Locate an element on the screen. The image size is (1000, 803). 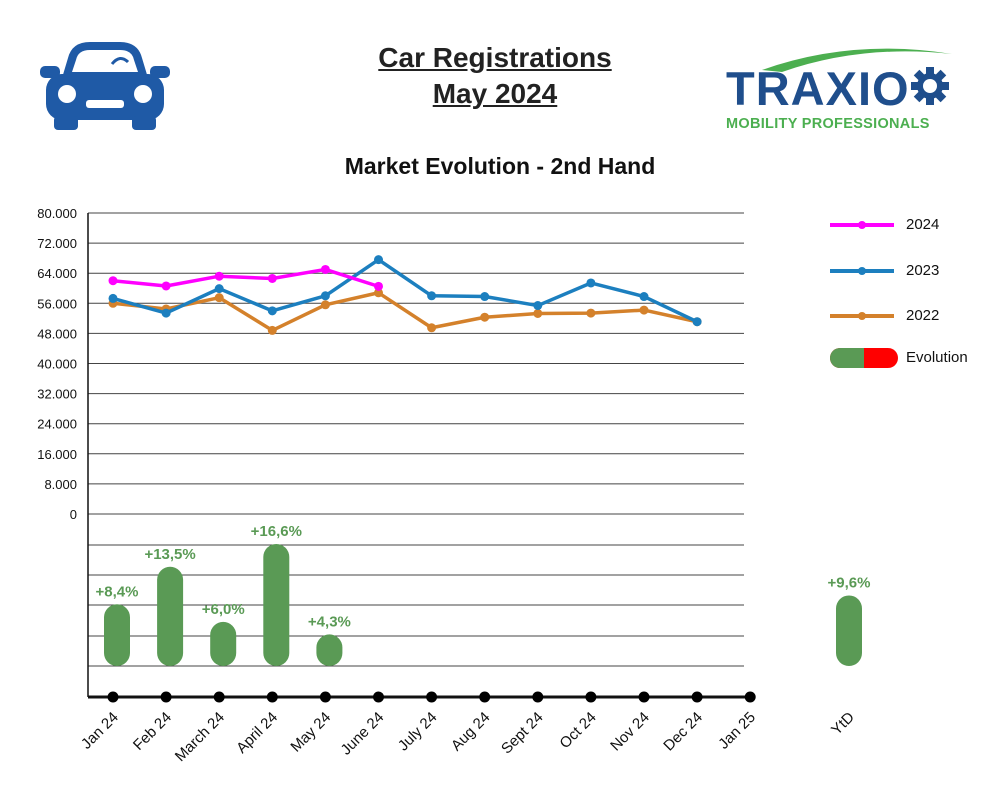
series-line-2023 is located at coordinates (405, 290).